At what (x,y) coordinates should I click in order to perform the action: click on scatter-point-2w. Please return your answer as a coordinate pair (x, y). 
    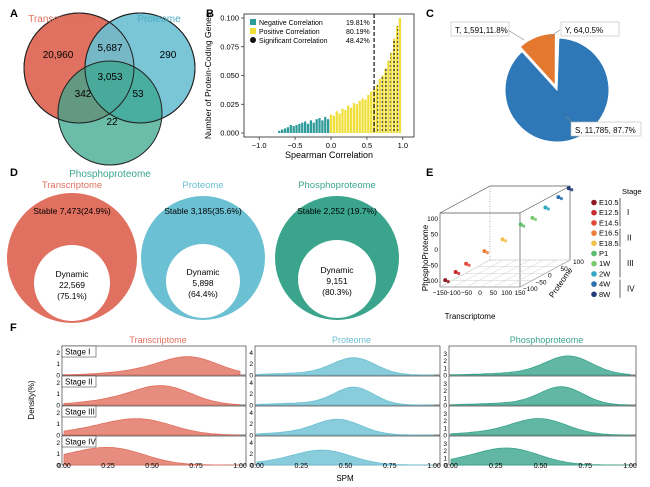
    Looking at the image, I should click on (545, 207).